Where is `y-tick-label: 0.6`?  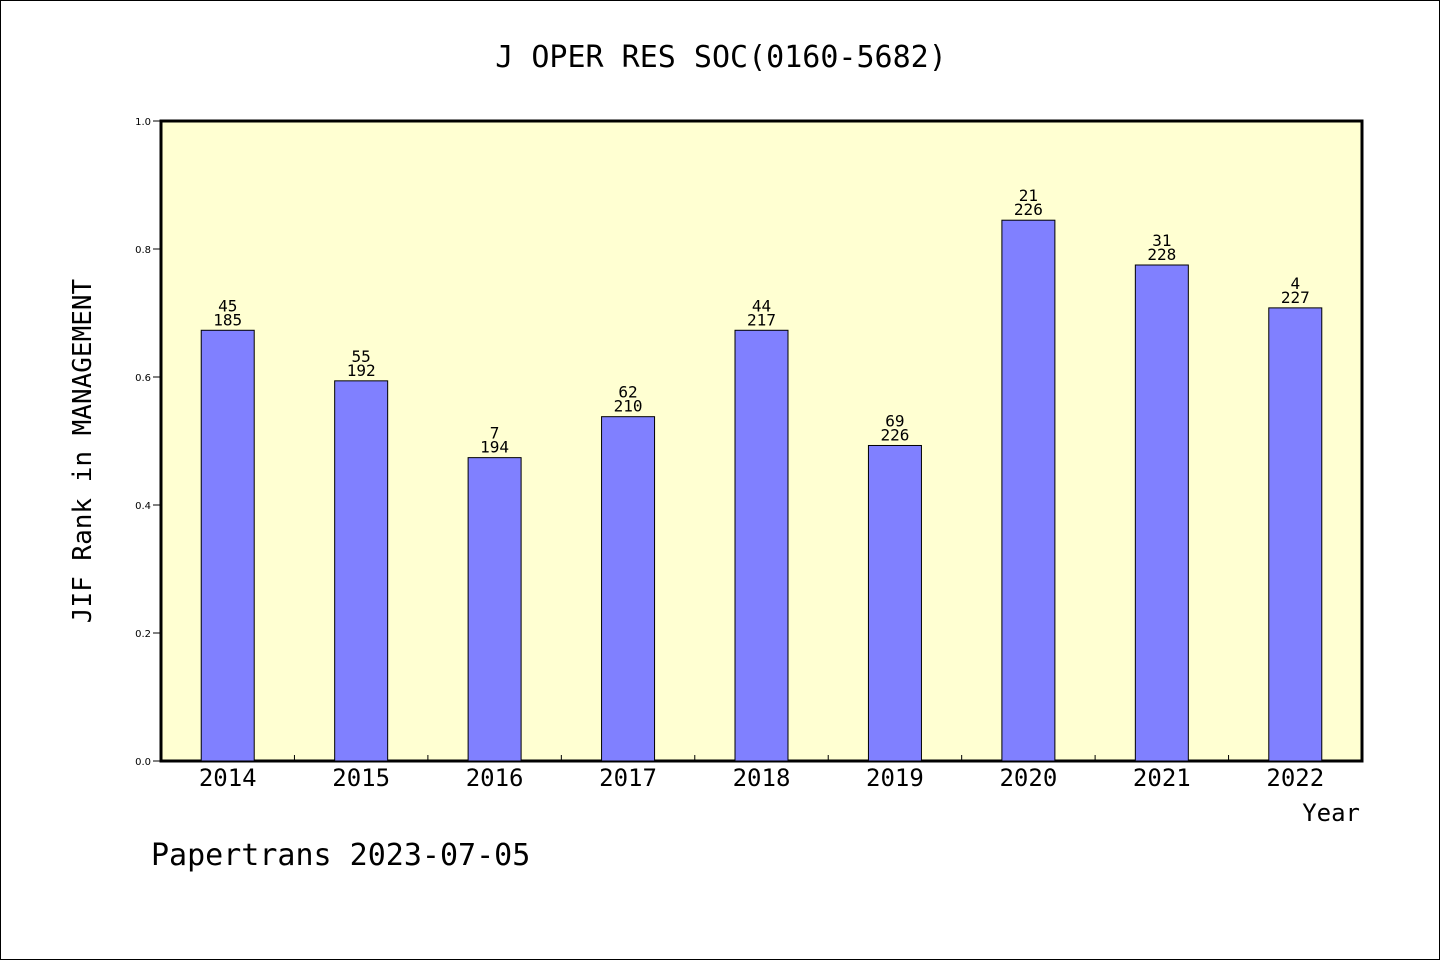
y-tick-label: 0.6 is located at coordinates (143, 378).